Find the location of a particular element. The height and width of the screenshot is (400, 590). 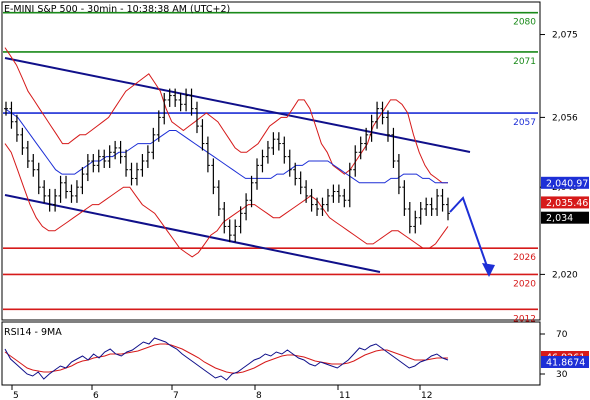

x-tick-label: 7 is located at coordinates (176, 395).